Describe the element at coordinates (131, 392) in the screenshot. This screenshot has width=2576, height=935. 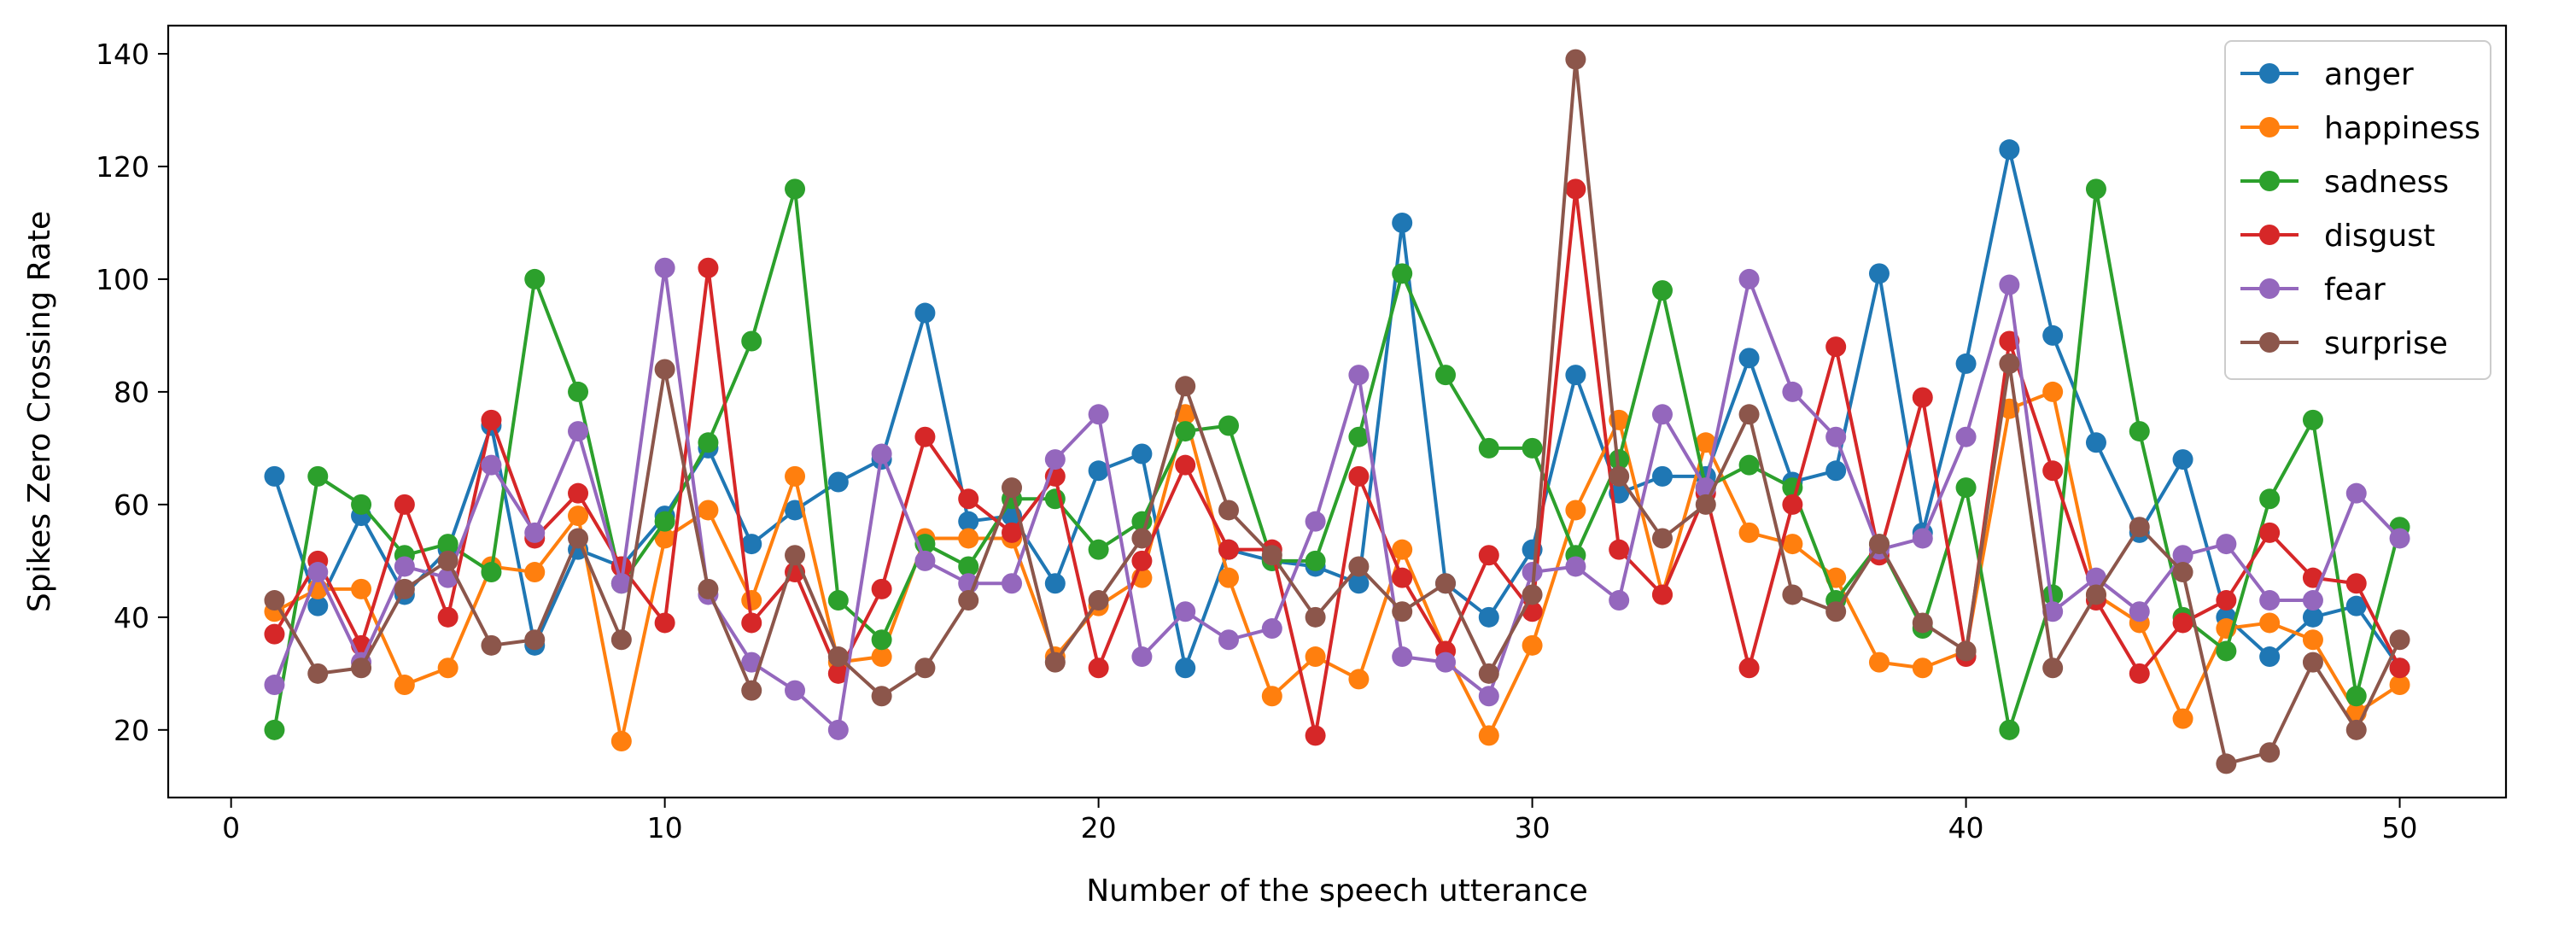
I see `y-tick-label: 80` at that location.